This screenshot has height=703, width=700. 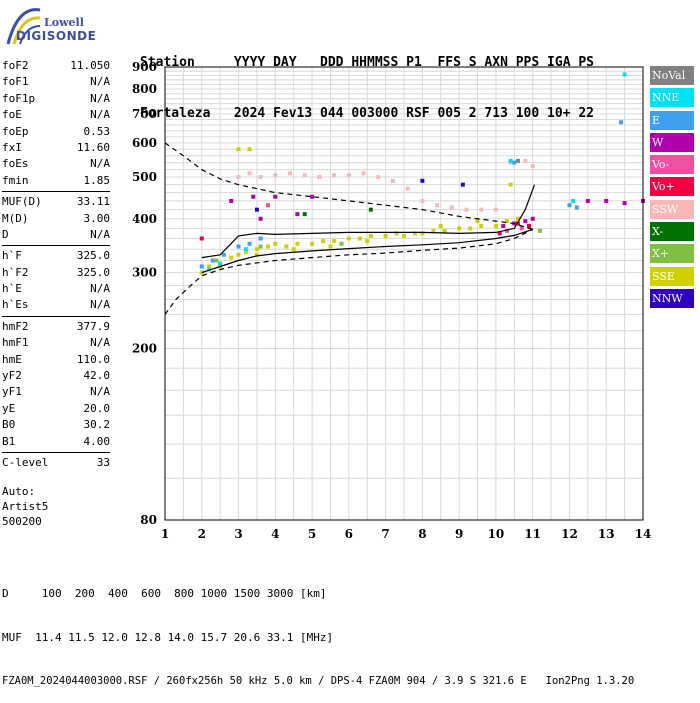 I want to click on param-name: D, so click(x=5, y=234).